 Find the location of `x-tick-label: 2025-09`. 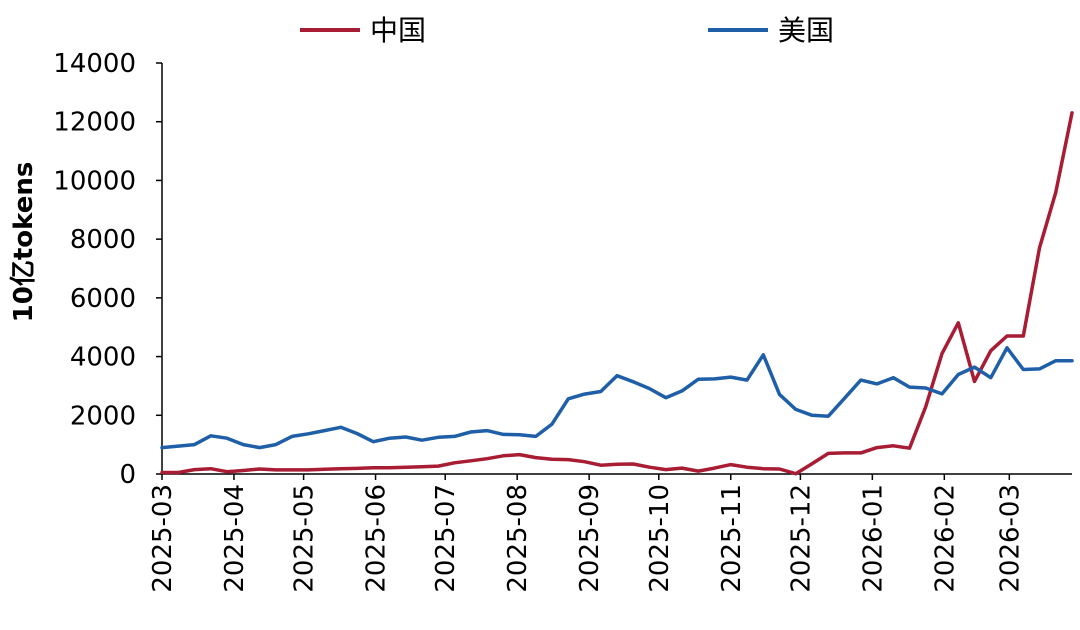

x-tick-label: 2025-09 is located at coordinates (590, 538).